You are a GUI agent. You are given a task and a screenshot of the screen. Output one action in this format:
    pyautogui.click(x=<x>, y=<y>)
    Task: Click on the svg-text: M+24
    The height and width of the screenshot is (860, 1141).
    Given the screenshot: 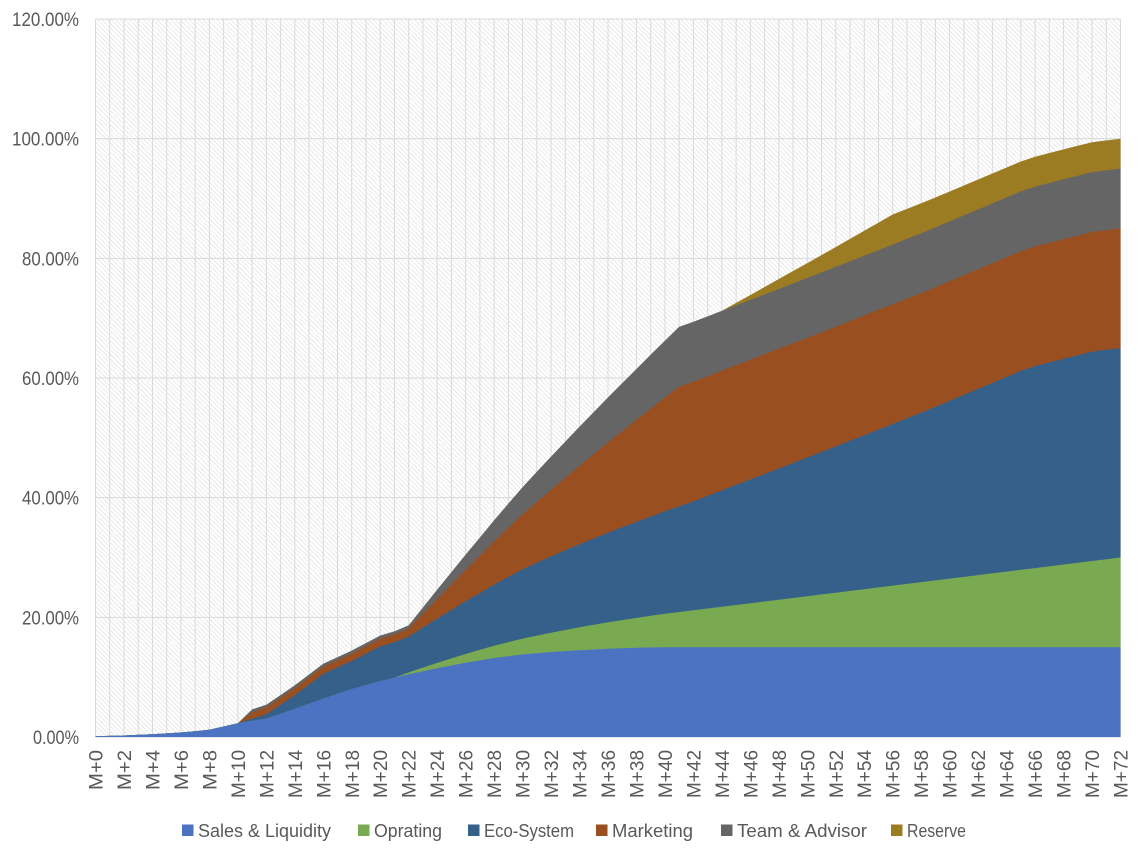 What is the action you would take?
    pyautogui.click(x=438, y=774)
    